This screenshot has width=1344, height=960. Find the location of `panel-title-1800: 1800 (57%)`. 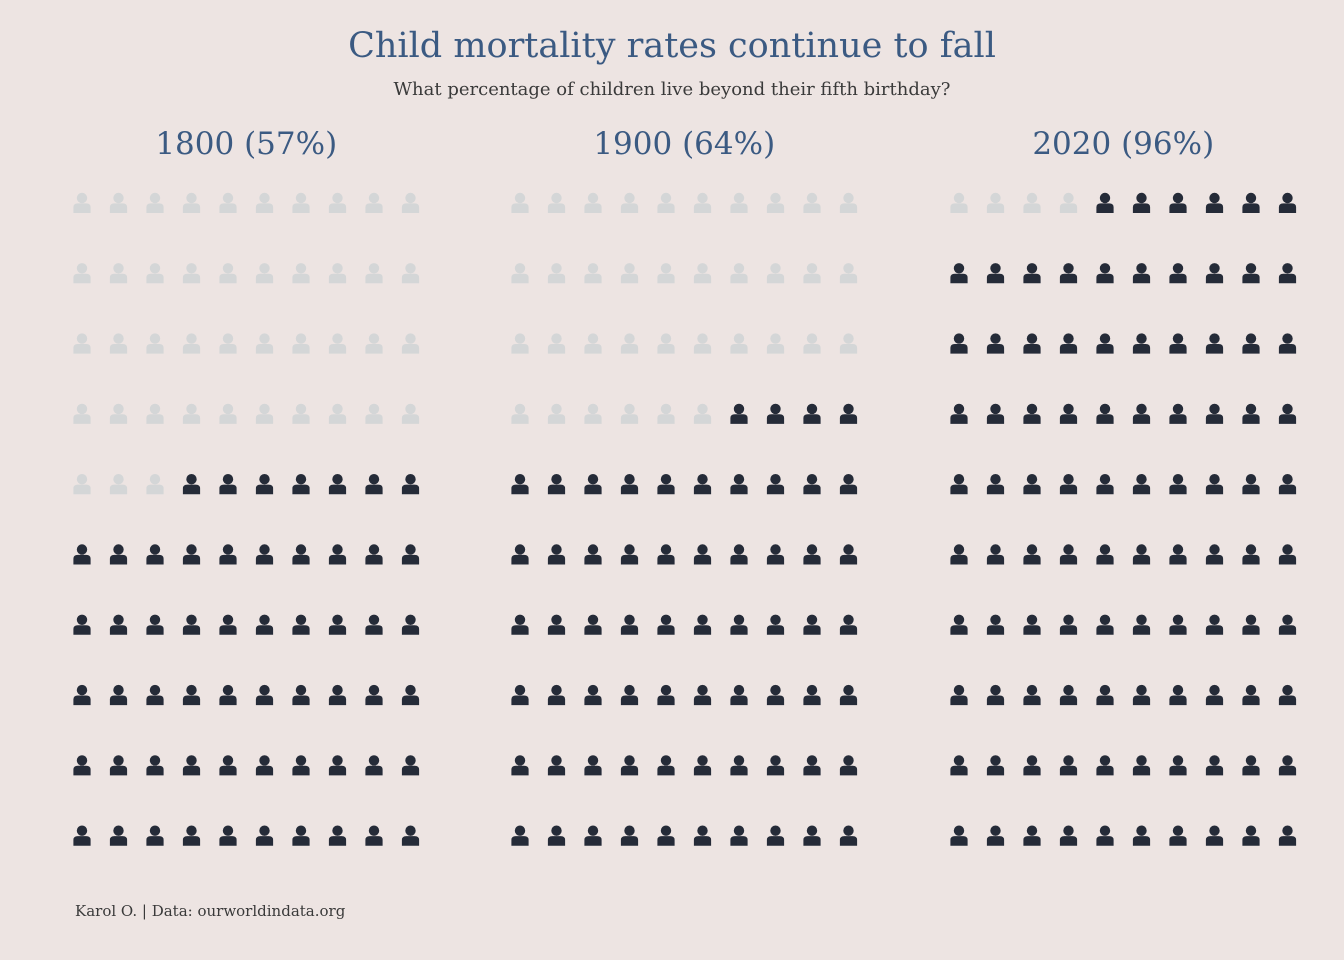

panel-title-1800: 1800 (57%) is located at coordinates (246, 144).